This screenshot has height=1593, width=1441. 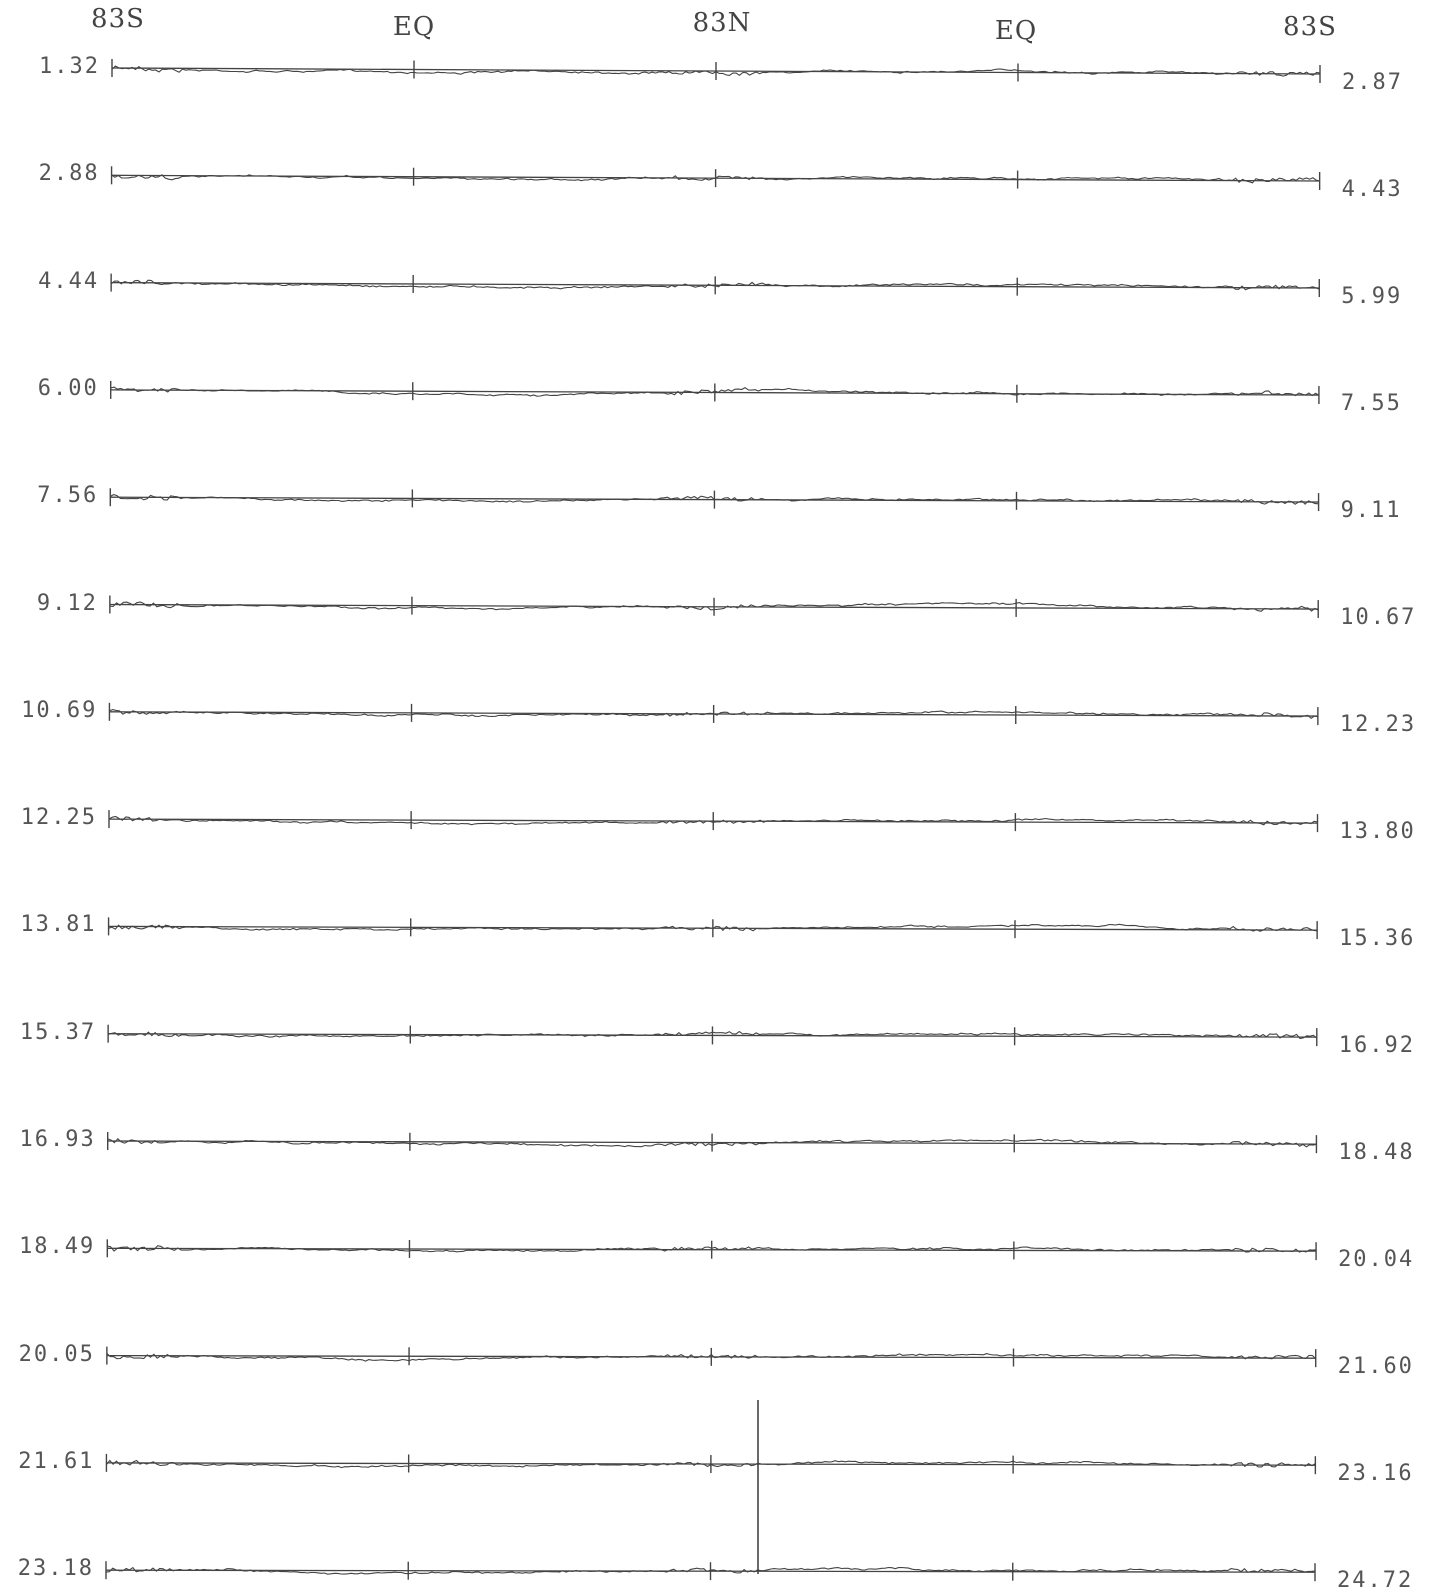 I want to click on row-start-label: 6.00, so click(x=68, y=388).